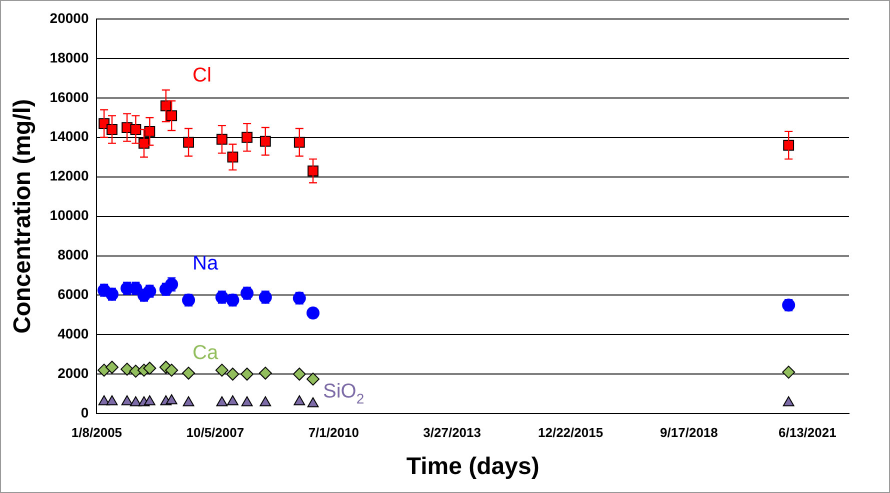 This screenshot has height=493, width=890. I want to click on x-axis-title: Time (days), so click(473, 466).